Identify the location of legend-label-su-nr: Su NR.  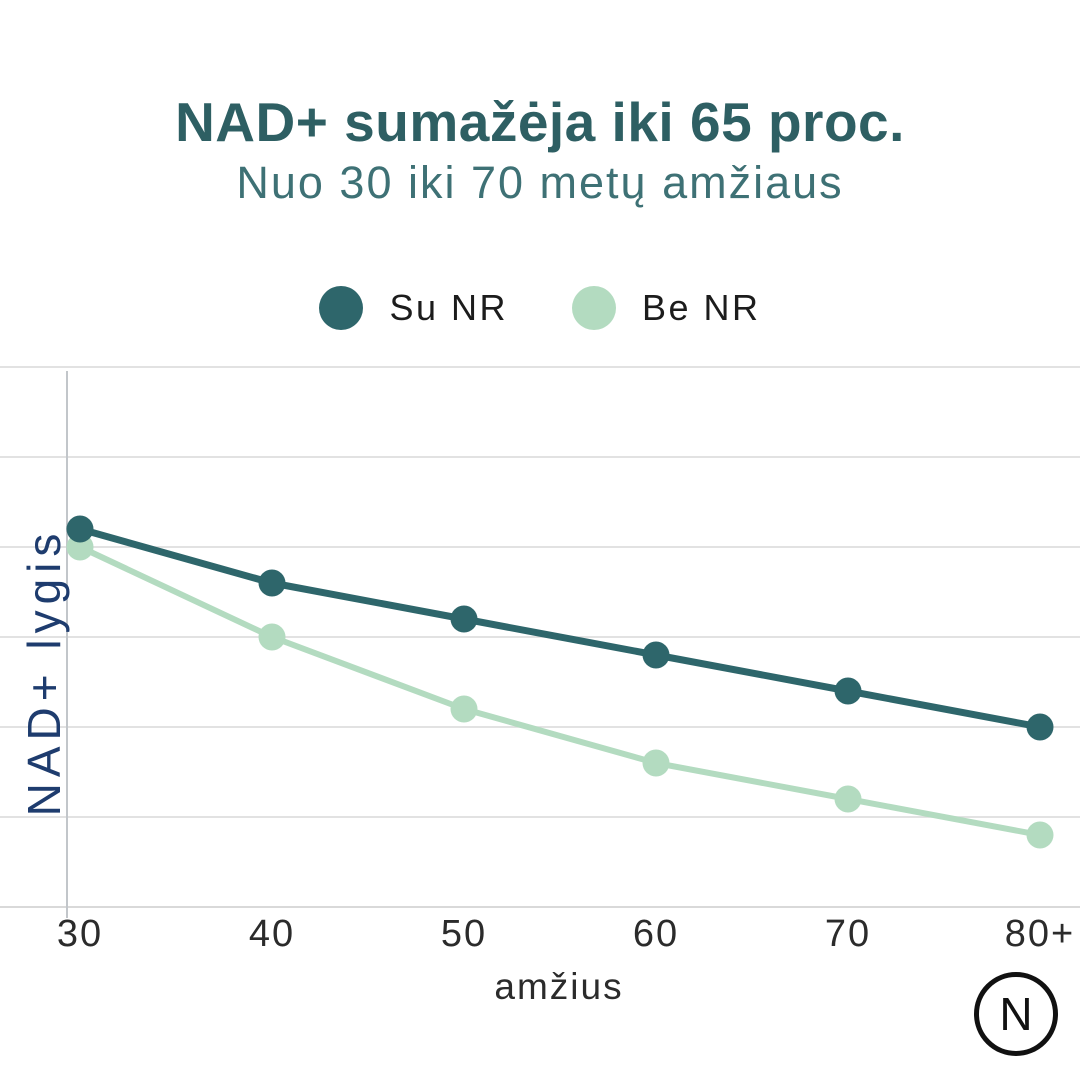
(448, 307).